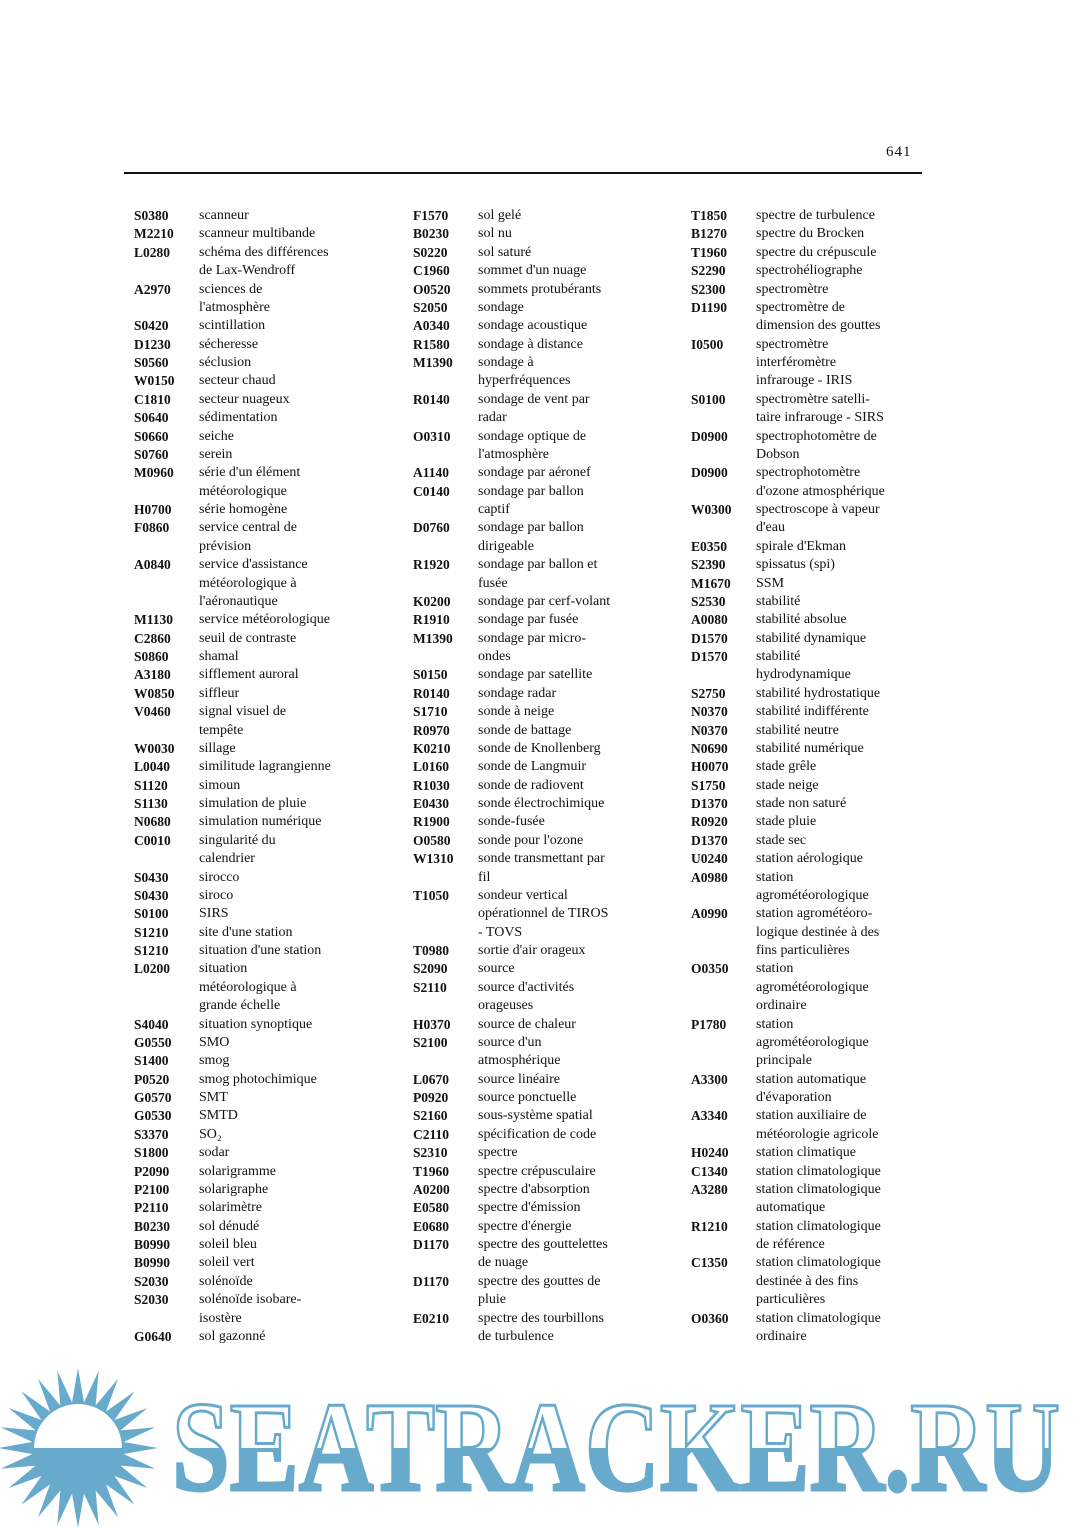 The image size is (1080, 1528). Describe the element at coordinates (709, 656) in the screenshot. I see `entry-code: D1570` at that location.